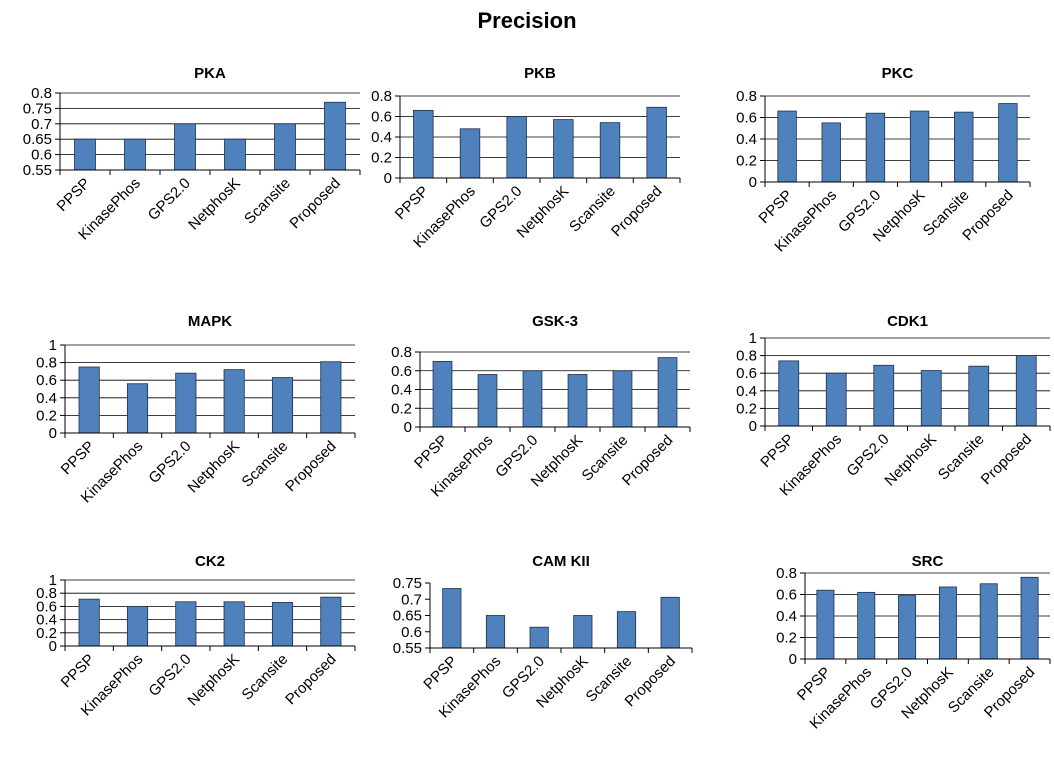  What do you see at coordinates (37, 108) in the screenshot?
I see `y-tick-label-pka: 0.75` at bounding box center [37, 108].